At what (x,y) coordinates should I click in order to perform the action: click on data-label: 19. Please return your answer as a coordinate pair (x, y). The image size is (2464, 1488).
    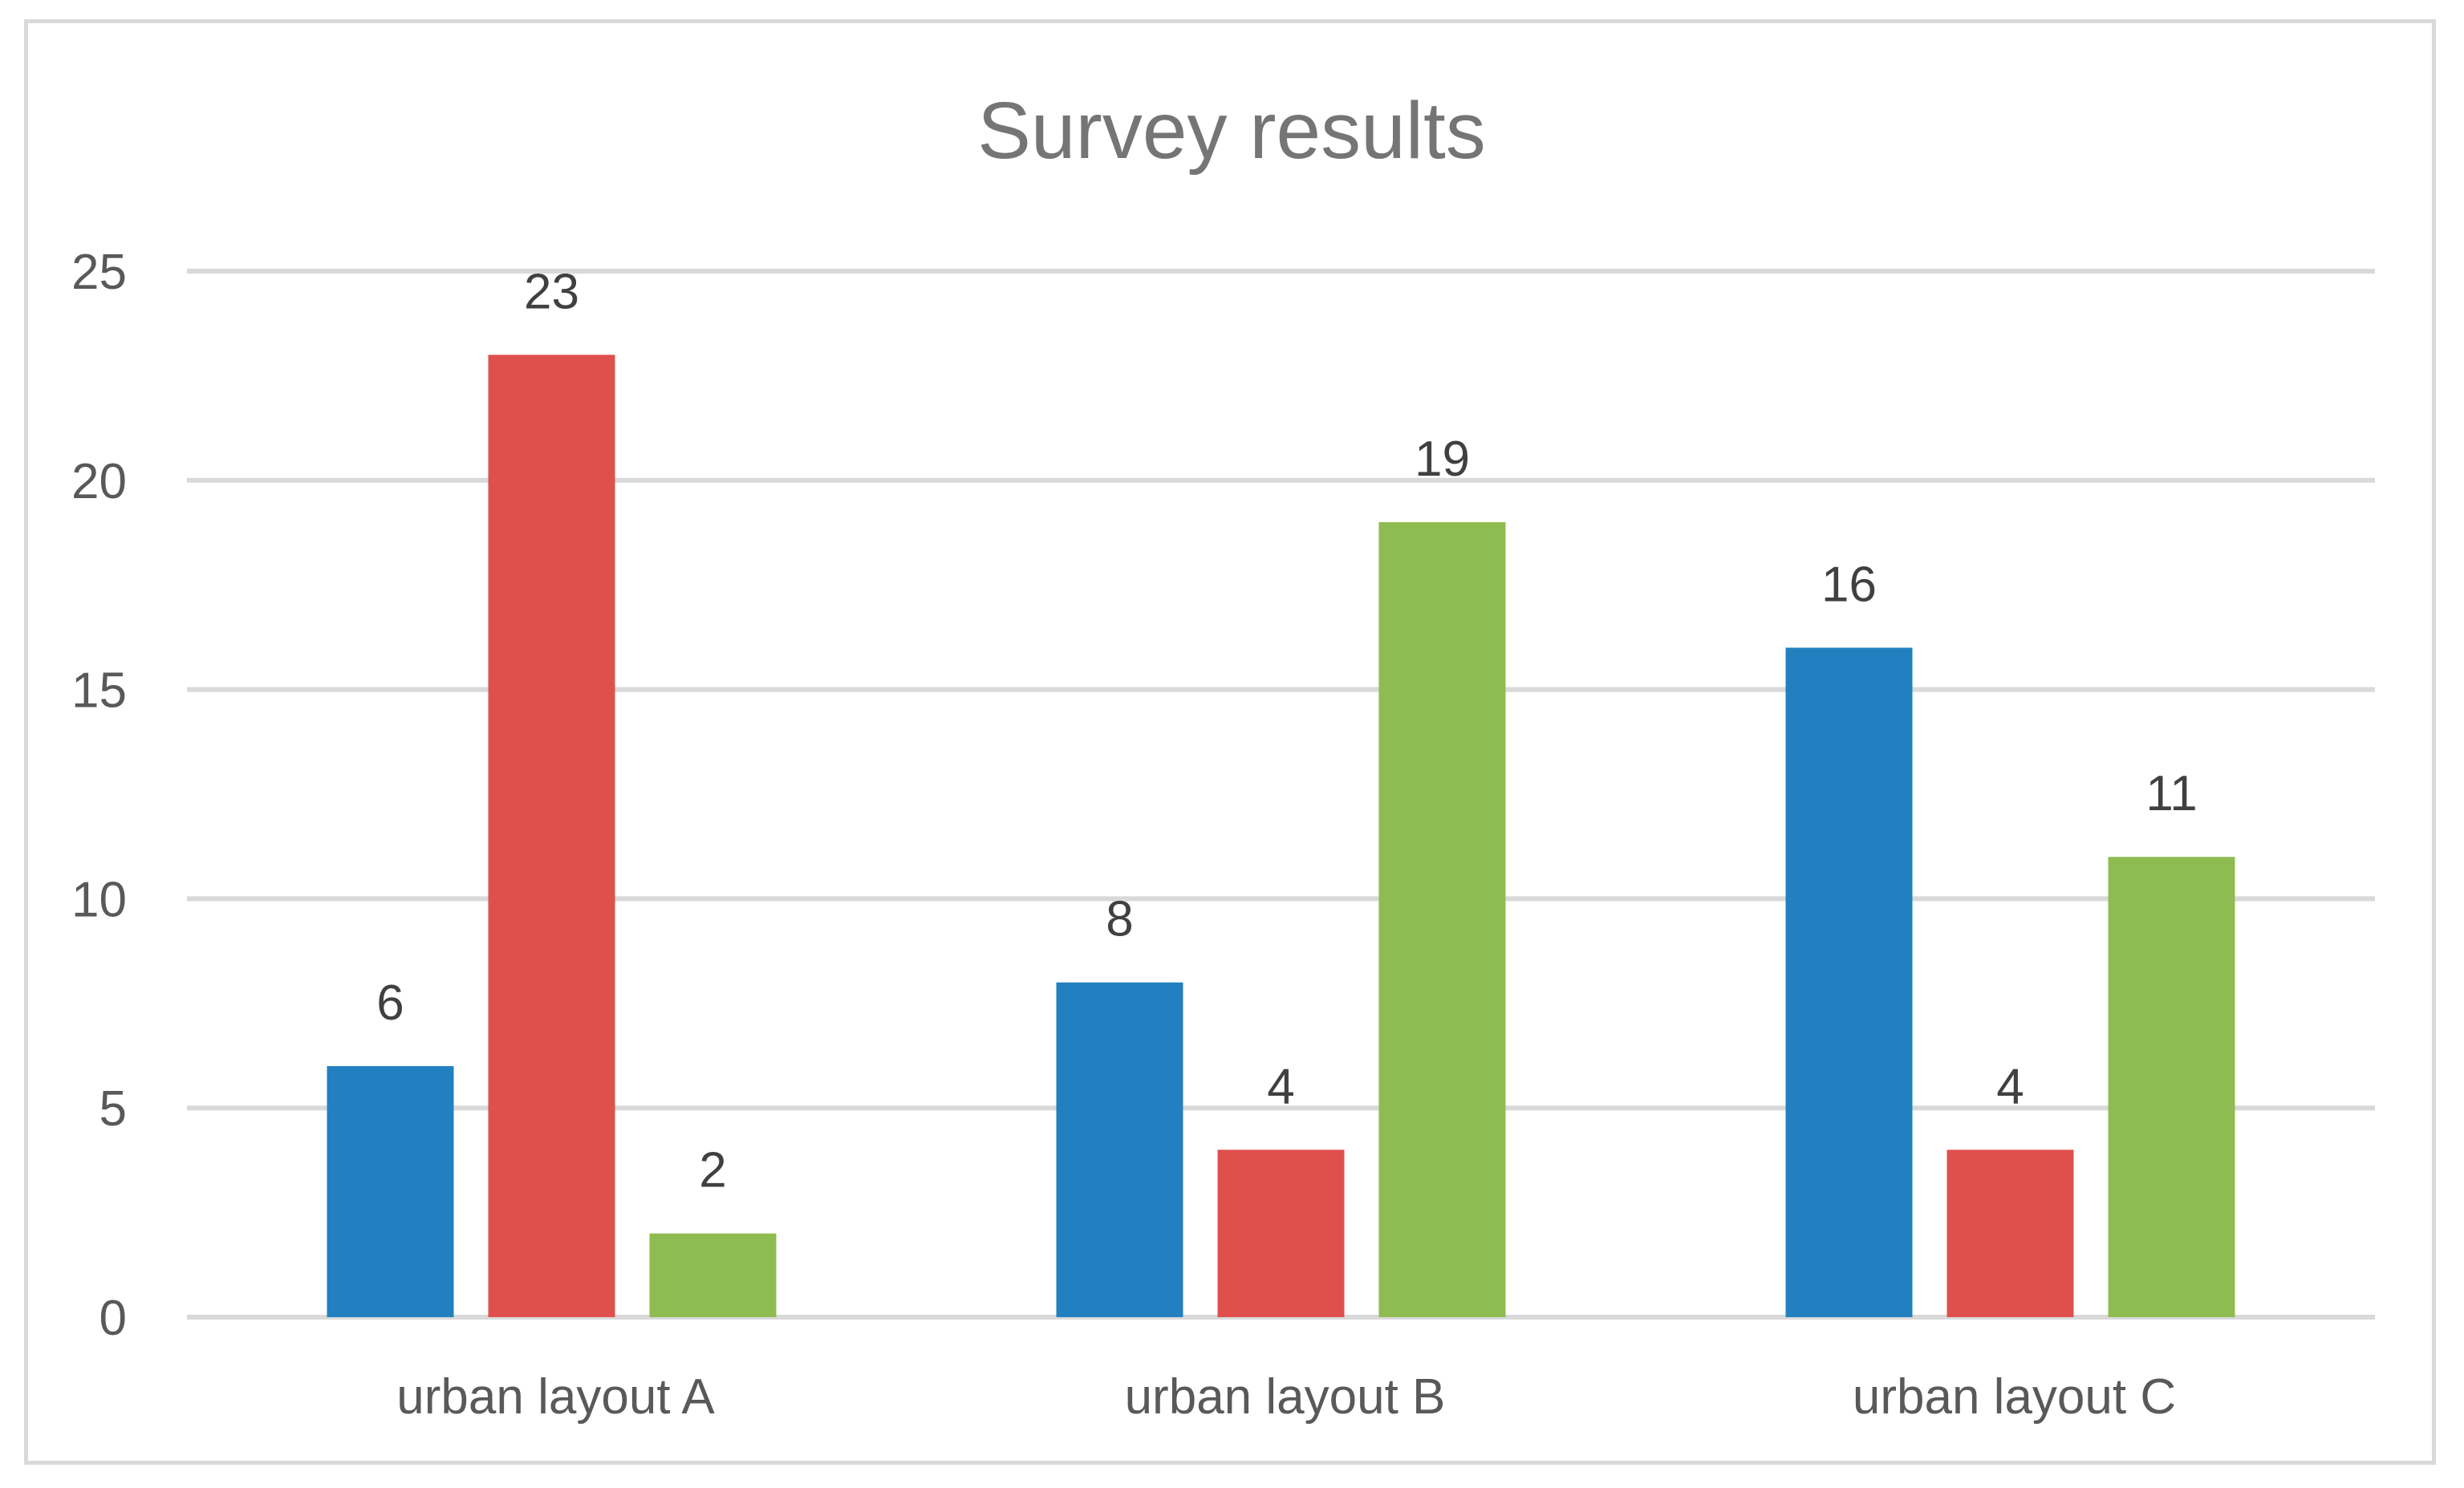
    Looking at the image, I should click on (1442, 459).